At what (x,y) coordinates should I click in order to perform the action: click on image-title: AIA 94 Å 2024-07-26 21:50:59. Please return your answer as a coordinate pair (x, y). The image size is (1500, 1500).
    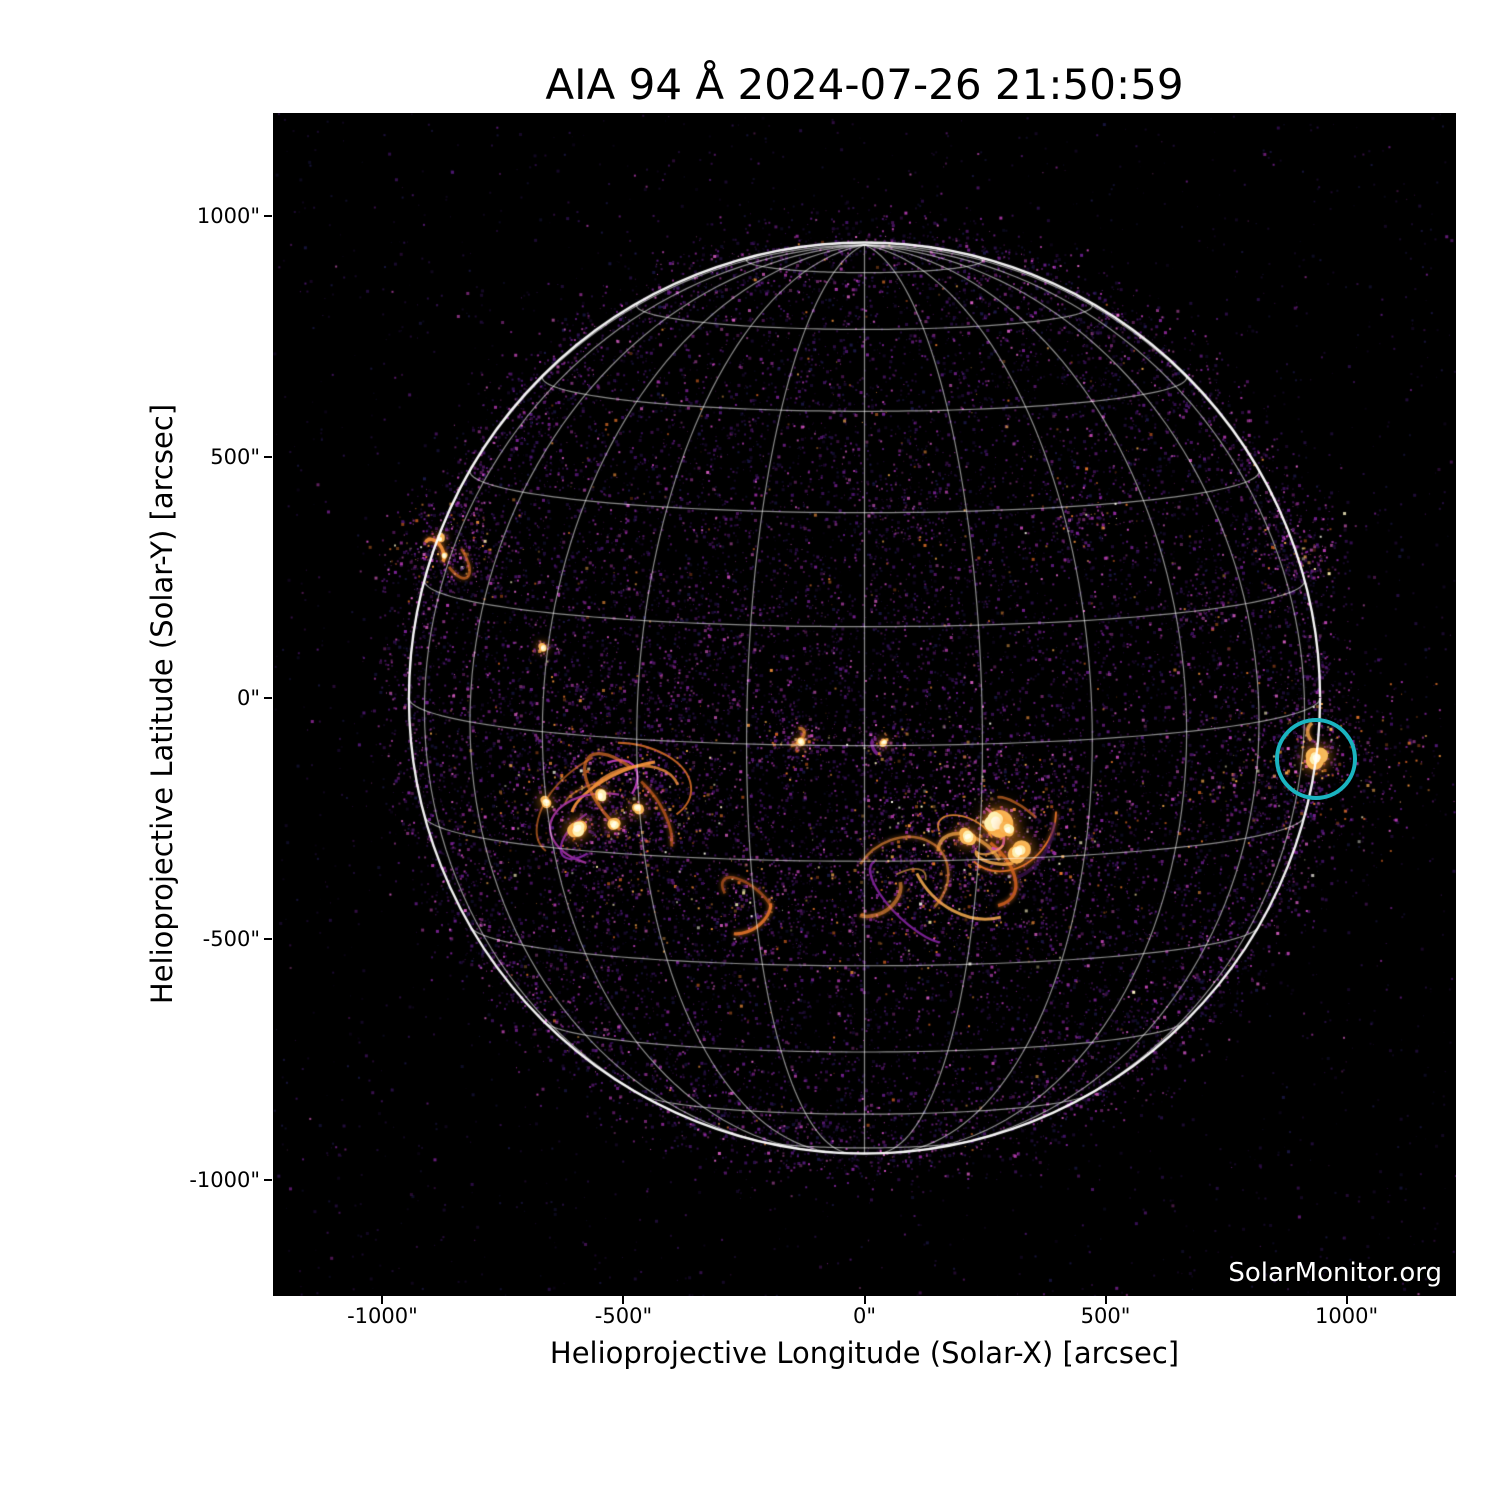
    Looking at the image, I should click on (864, 84).